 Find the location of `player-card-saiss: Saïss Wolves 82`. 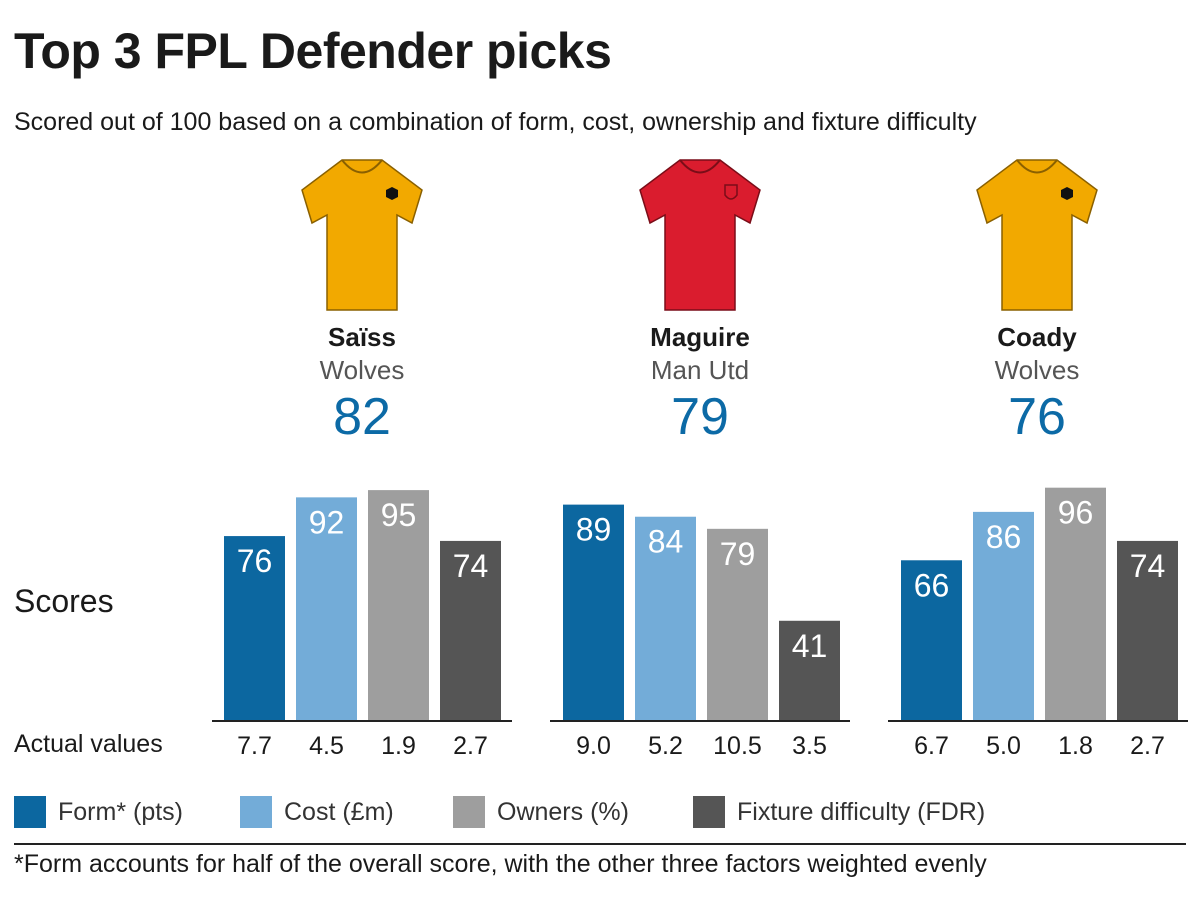

player-card-saiss: Saïss Wolves 82 is located at coordinates (362, 301).